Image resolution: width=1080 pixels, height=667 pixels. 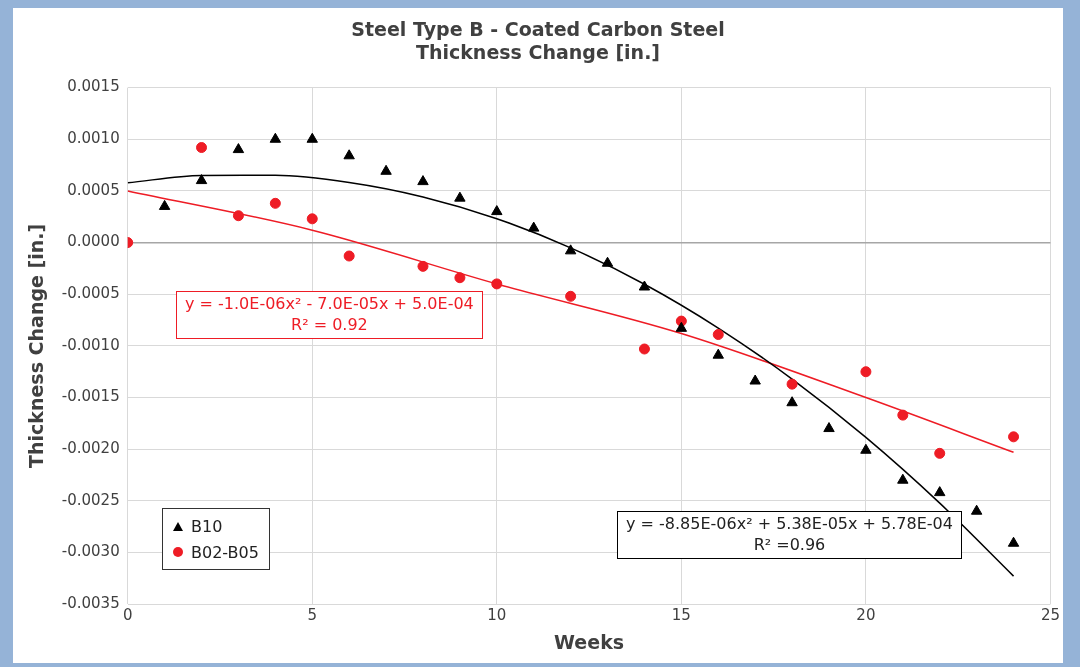 I want to click on y-tick-label: 0.0015, so click(x=93, y=86).